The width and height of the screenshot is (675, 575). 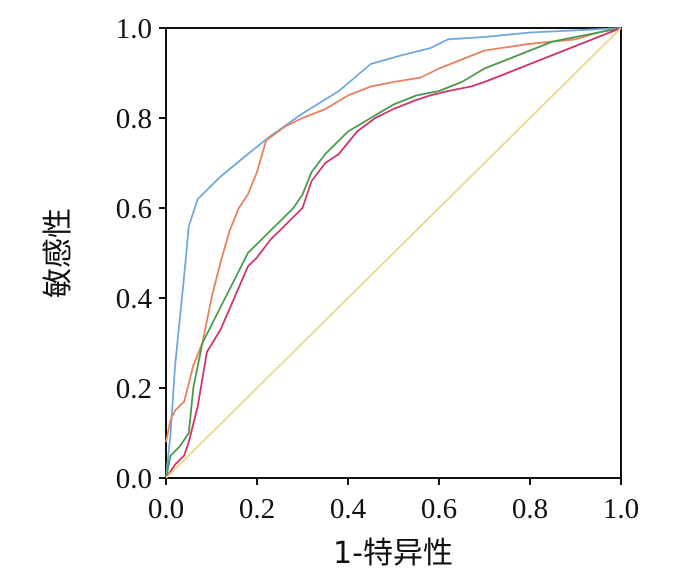 What do you see at coordinates (58, 253) in the screenshot?
I see `y-axis-label: 敏感性` at bounding box center [58, 253].